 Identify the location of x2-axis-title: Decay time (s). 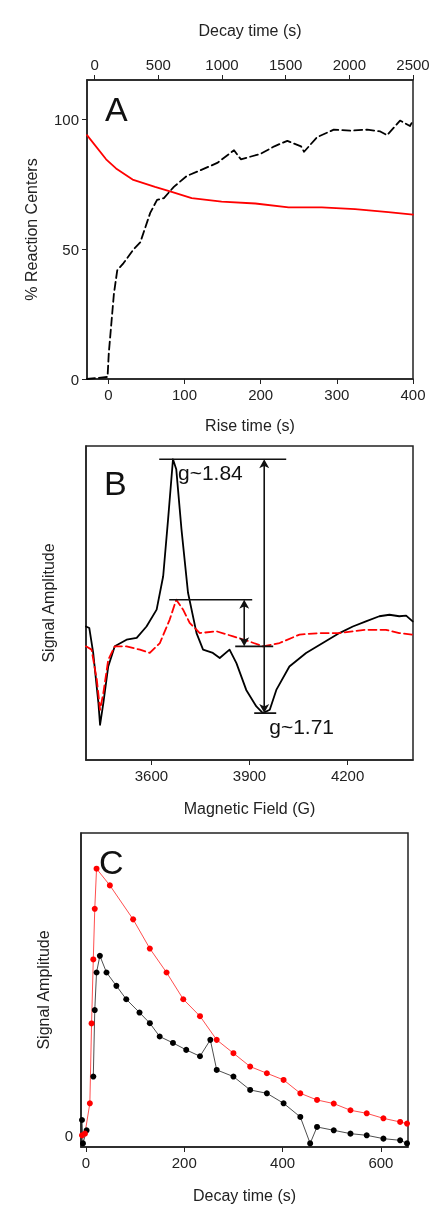
(250, 30).